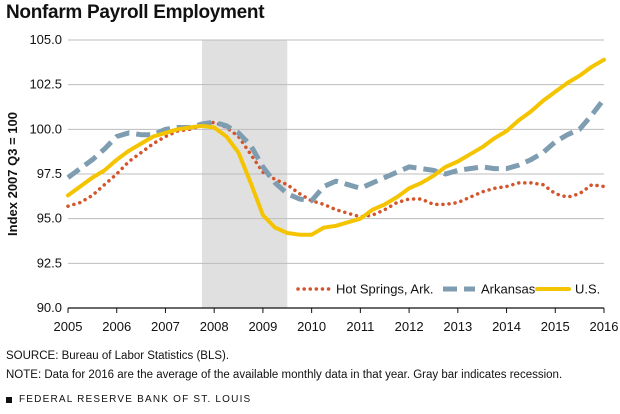 The image size is (620, 414). I want to click on chart-title: Nonfarm Payroll Employment, so click(135, 12).